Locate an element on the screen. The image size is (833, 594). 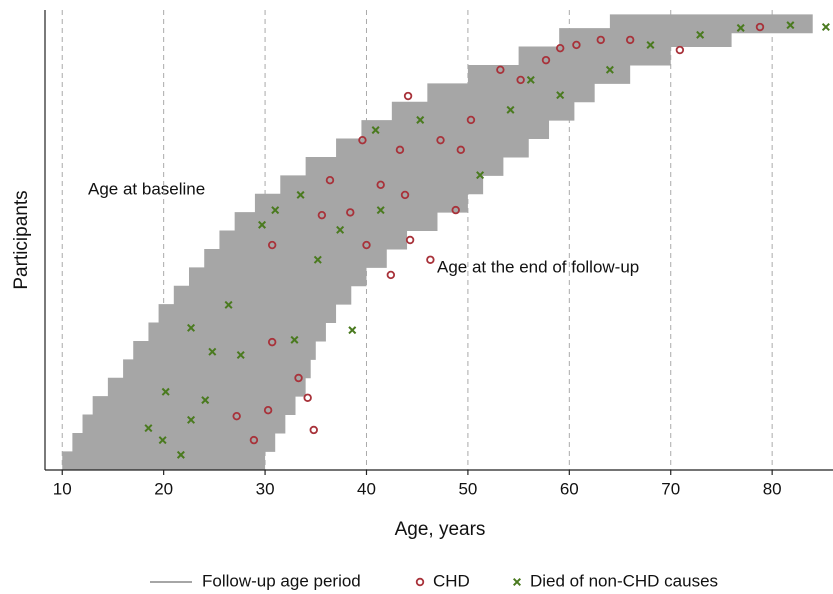
annotation: Age at baseline is located at coordinates (146, 188).